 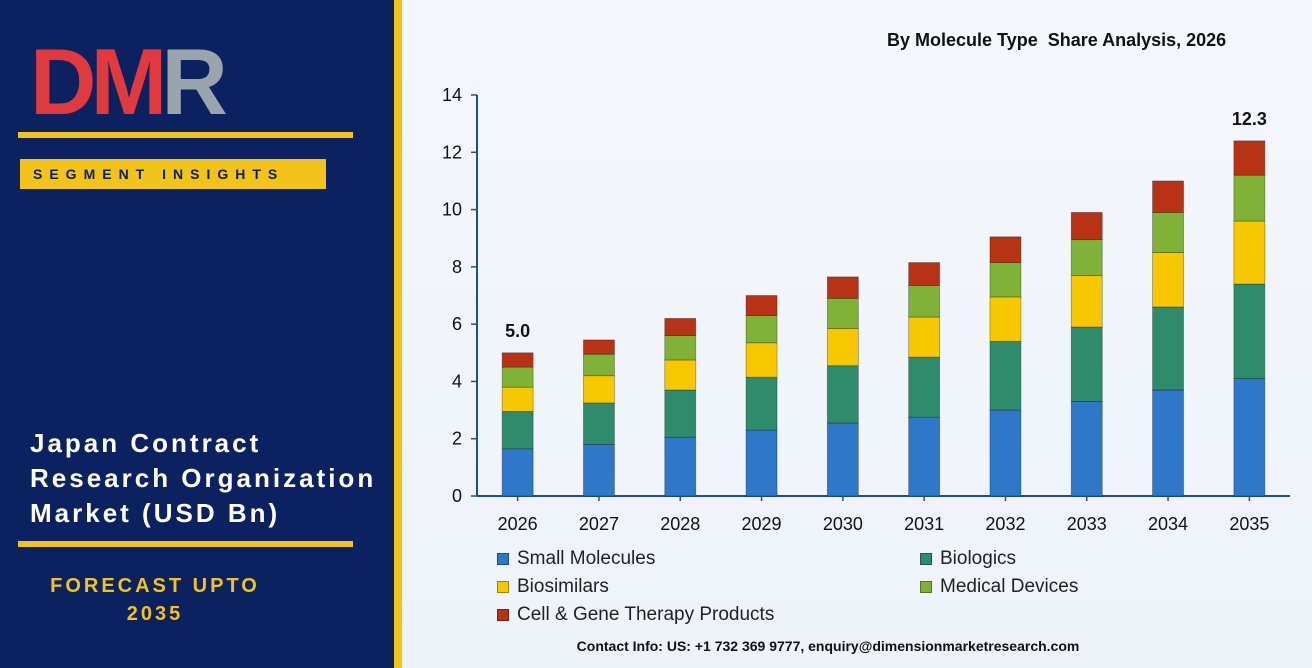 I want to click on legend-item-medical-devices: Medical Devices, so click(x=999, y=587).